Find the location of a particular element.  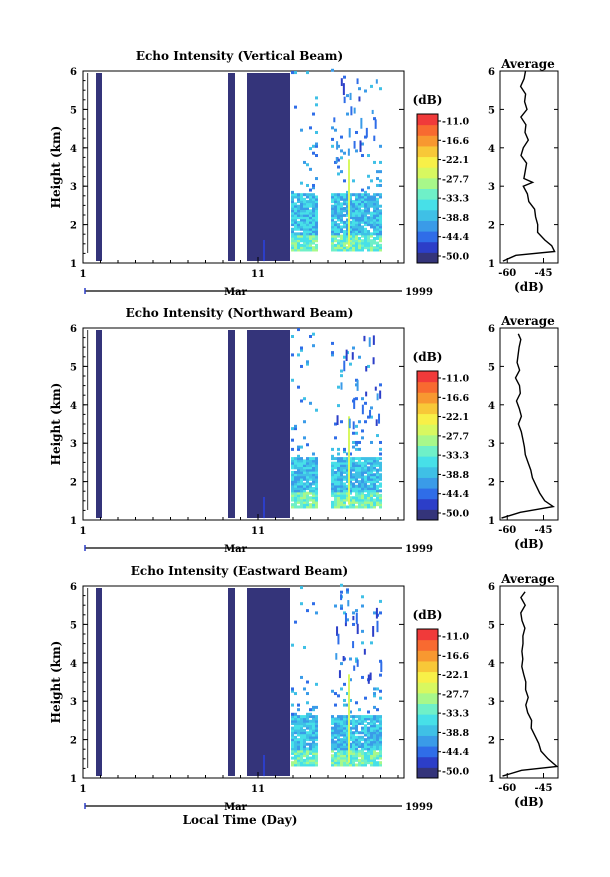

data-streak is located at coordinates (349, 460).